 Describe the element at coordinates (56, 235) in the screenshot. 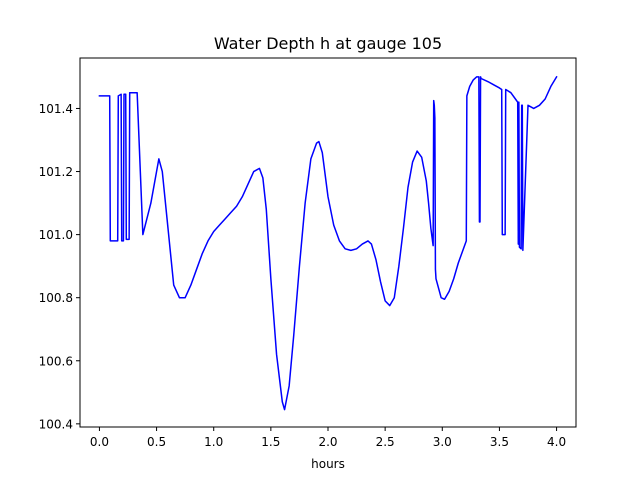

I see `y-tick-label: 101.0` at that location.